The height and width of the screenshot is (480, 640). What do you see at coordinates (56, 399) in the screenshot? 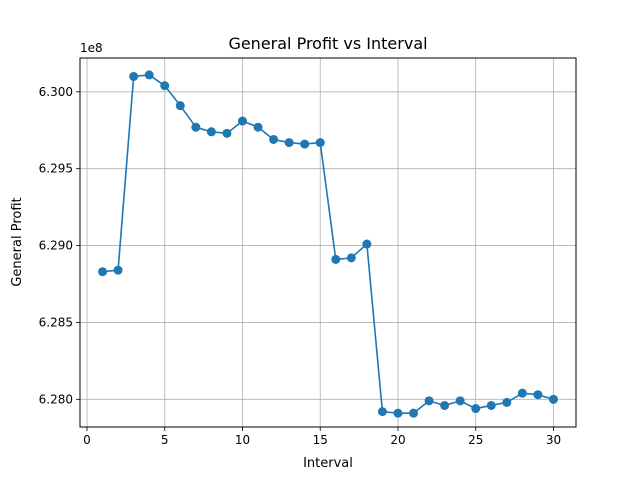
I see `y-tick-label: 6.280` at bounding box center [56, 399].